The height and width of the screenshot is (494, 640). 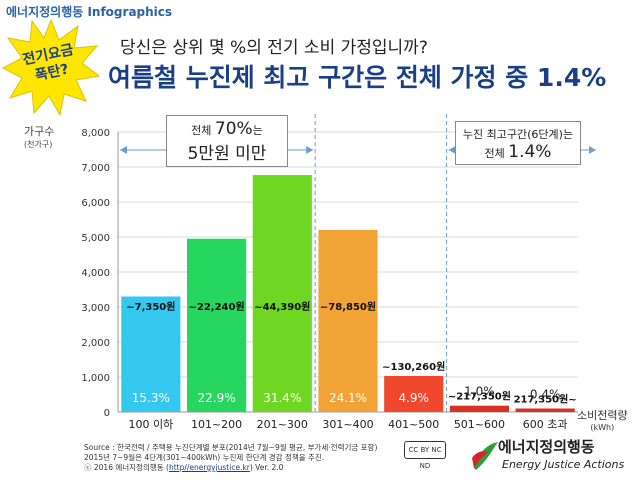 I want to click on y-axis-label: 가구수 (천가구), so click(x=39, y=138).